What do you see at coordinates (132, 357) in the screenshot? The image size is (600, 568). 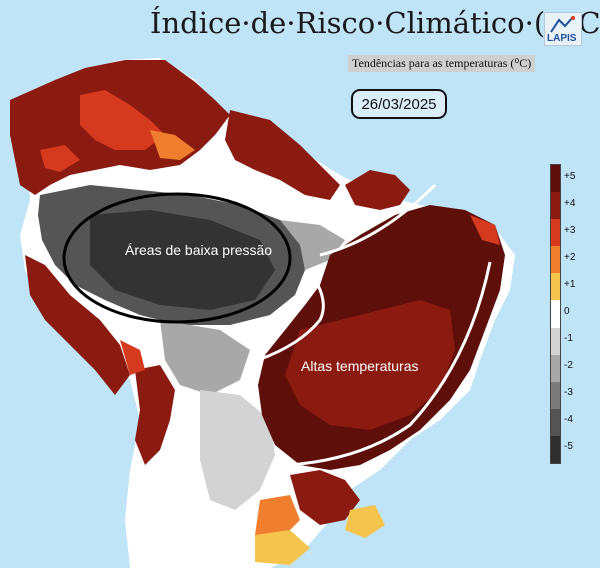 I see `andes-warm-patch` at bounding box center [132, 357].